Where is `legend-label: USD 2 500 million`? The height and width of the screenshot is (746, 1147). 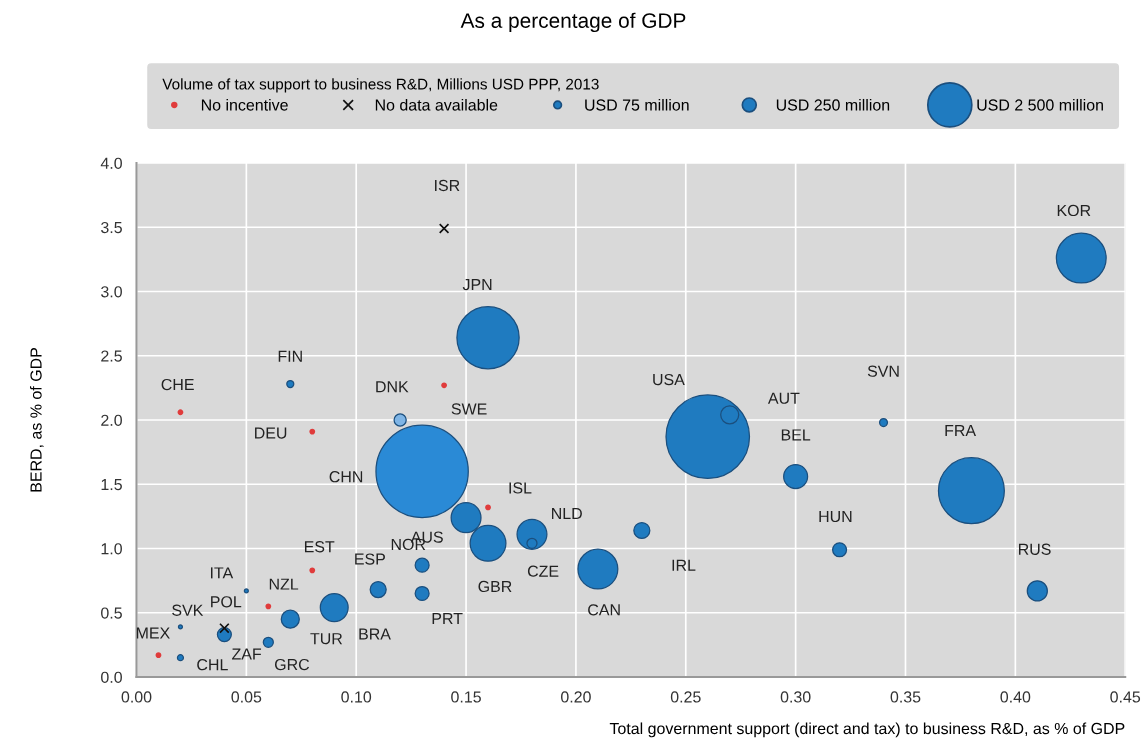
legend-label: USD 2 500 million is located at coordinates (1040, 104).